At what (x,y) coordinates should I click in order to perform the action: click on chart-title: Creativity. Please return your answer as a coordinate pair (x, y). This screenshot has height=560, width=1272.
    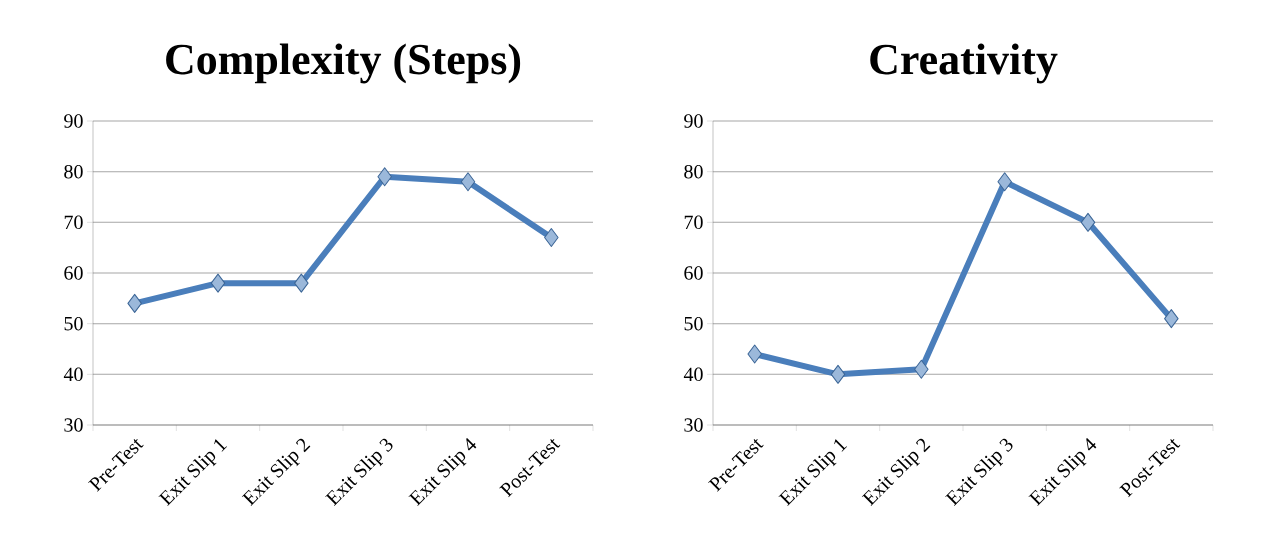
    Looking at the image, I should click on (964, 63).